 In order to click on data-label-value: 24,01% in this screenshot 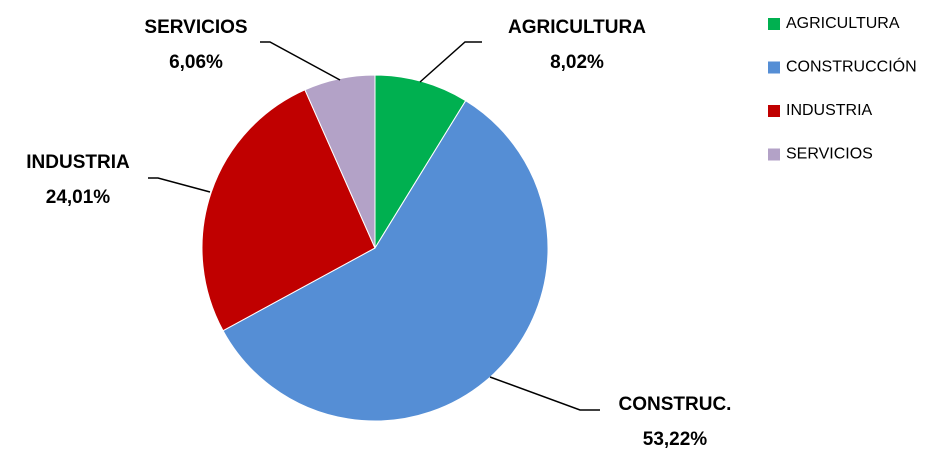, I will do `click(78, 197)`.